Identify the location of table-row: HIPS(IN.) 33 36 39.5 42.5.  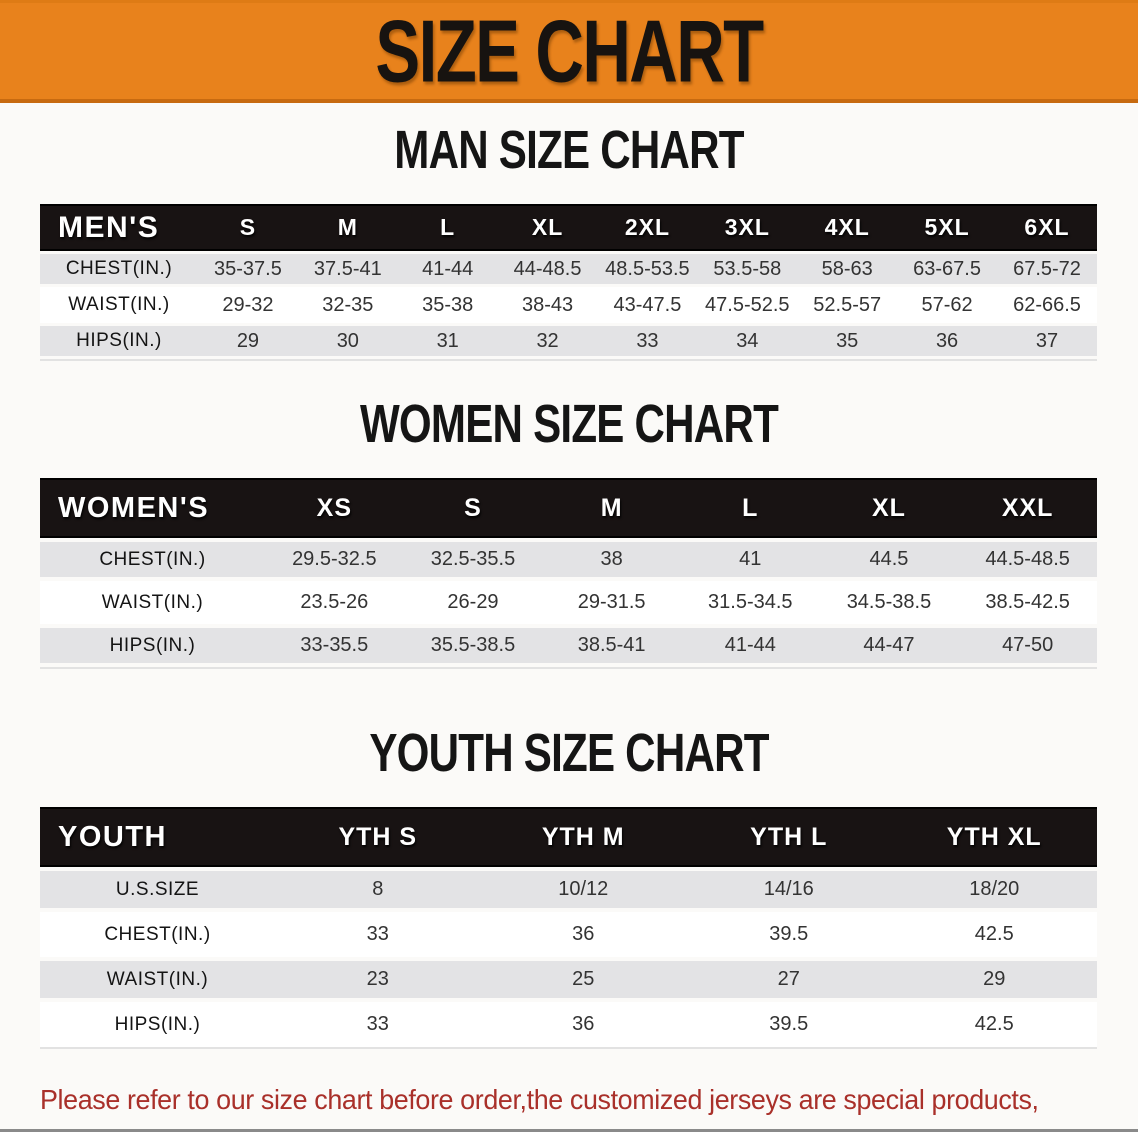
(568, 1024).